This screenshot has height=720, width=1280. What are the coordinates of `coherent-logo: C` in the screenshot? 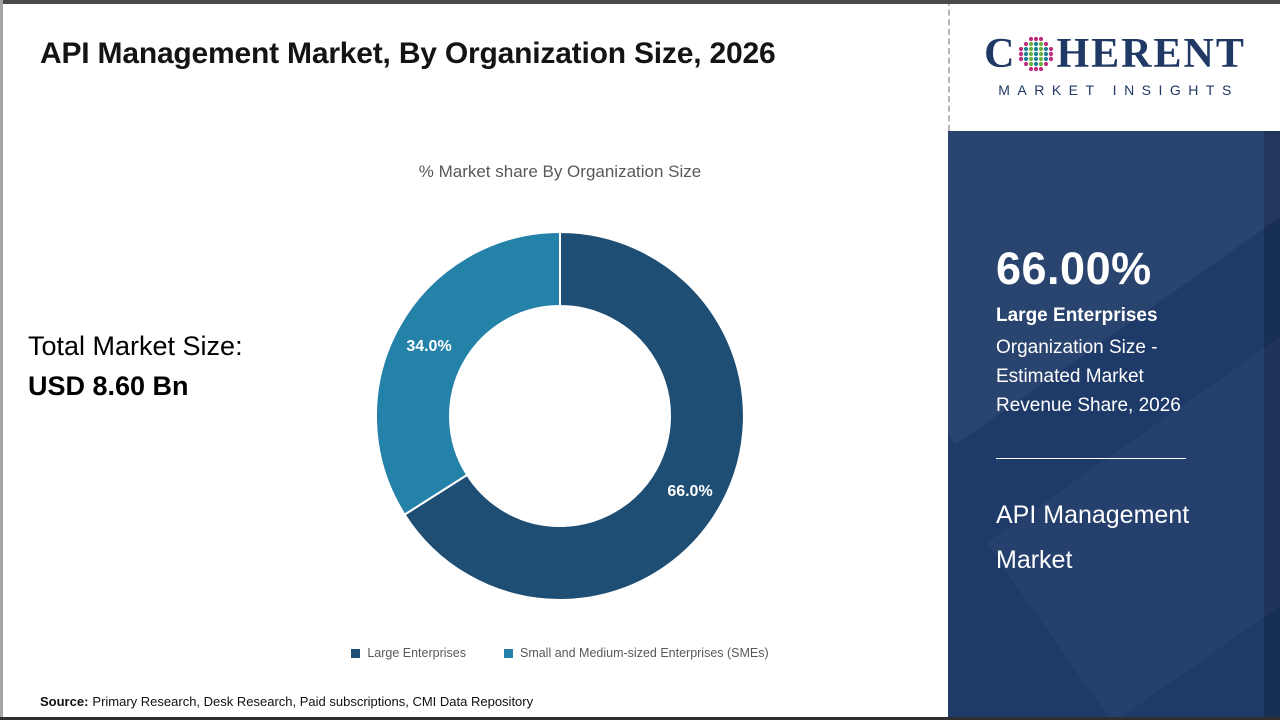 It's located at (1114, 65).